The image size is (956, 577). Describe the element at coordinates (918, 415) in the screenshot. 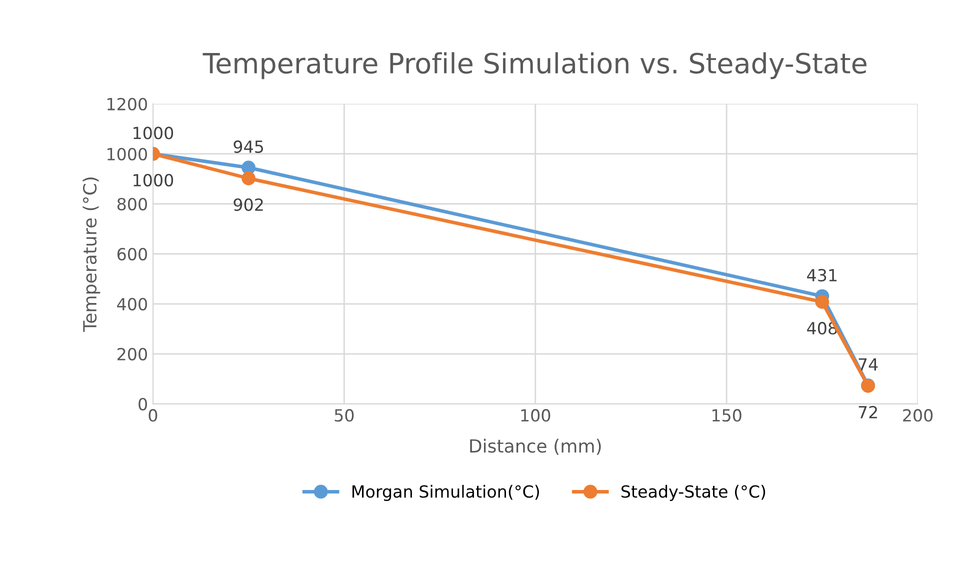

I see `x-tick-label: 200` at that location.